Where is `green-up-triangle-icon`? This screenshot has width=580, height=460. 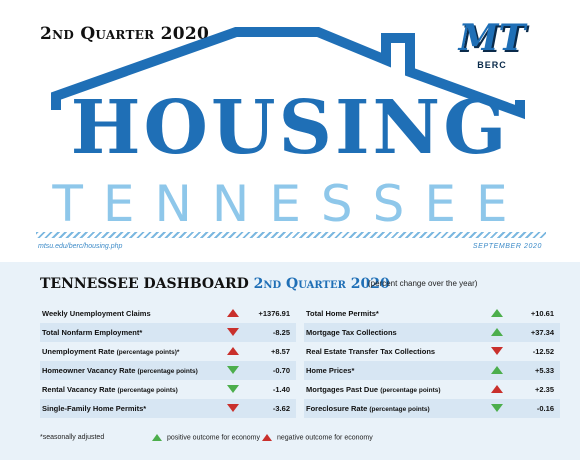 green-up-triangle-icon is located at coordinates (157, 437).